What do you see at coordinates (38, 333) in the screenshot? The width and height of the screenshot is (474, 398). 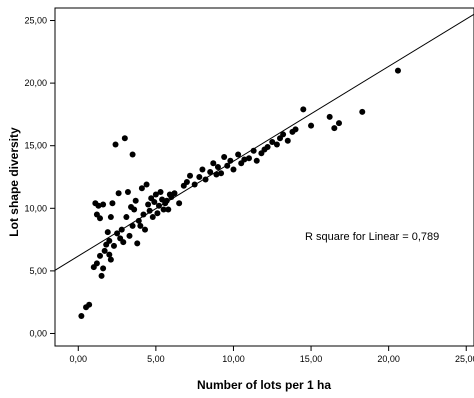 I see `y-tick-label: 0,00` at bounding box center [38, 333].